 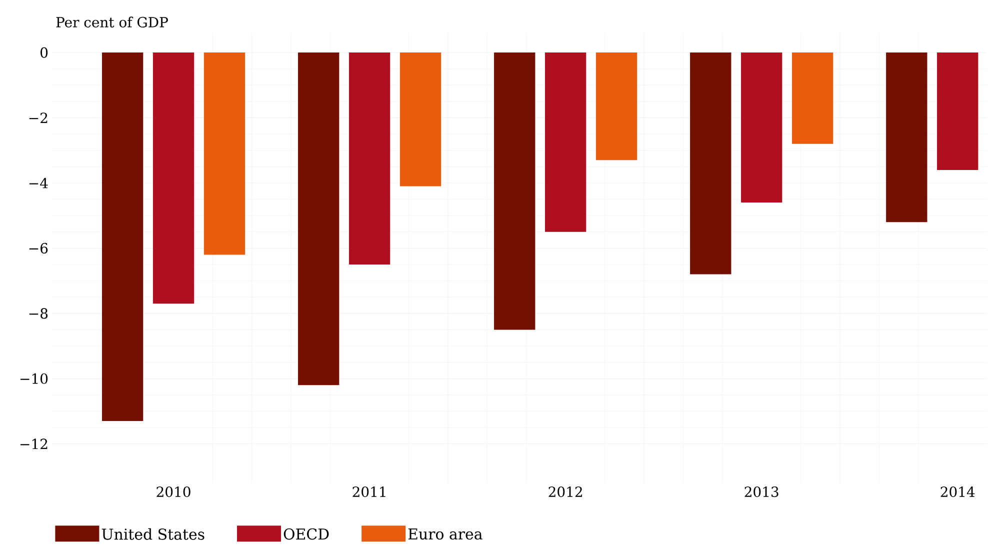 What do you see at coordinates (173, 492) in the screenshot?
I see `x-tick-label: 2010` at bounding box center [173, 492].